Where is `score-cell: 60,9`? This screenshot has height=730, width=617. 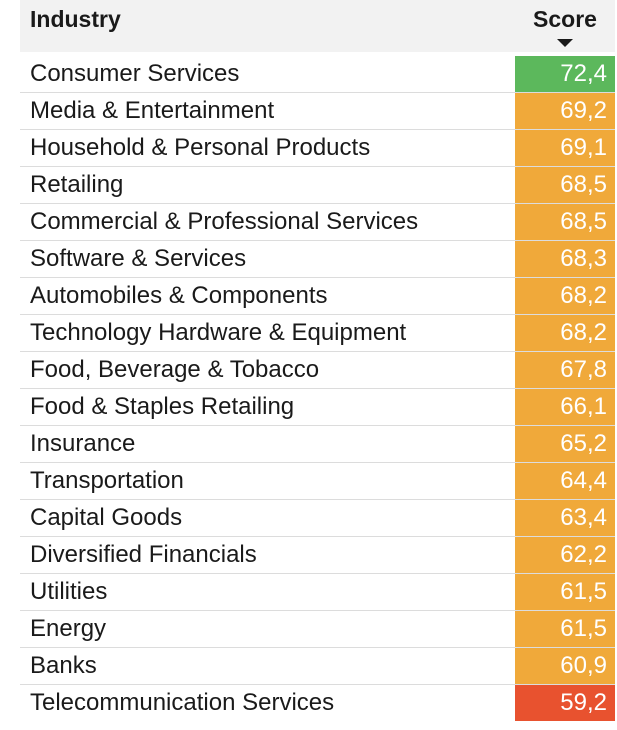 score-cell: 60,9 is located at coordinates (565, 666).